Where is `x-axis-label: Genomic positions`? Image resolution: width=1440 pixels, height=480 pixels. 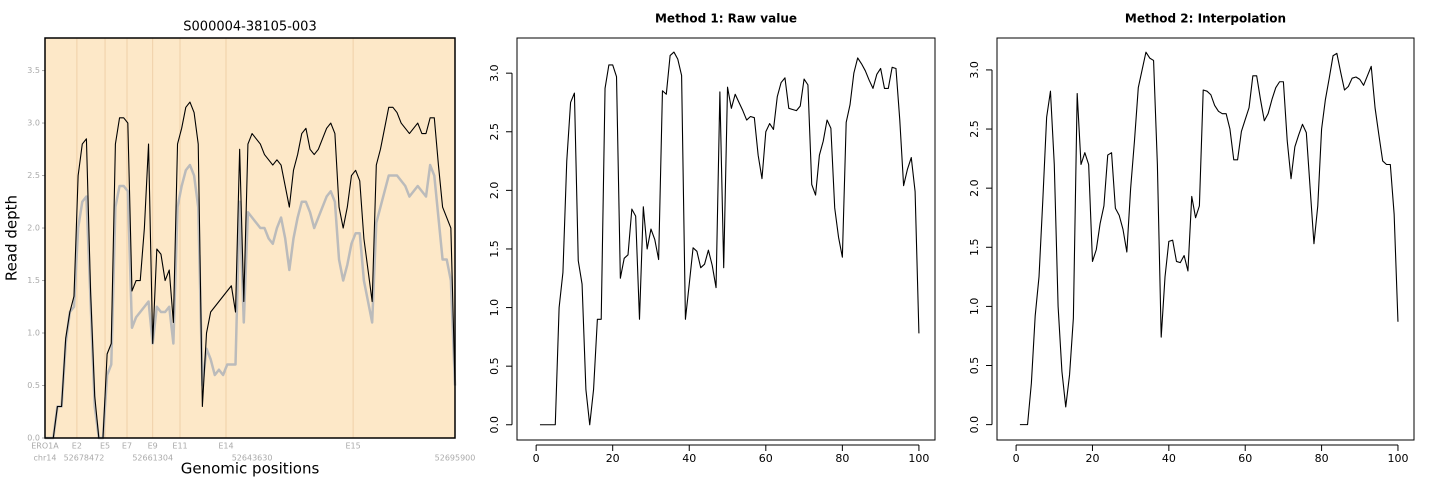 x-axis-label: Genomic positions is located at coordinates (250, 469).